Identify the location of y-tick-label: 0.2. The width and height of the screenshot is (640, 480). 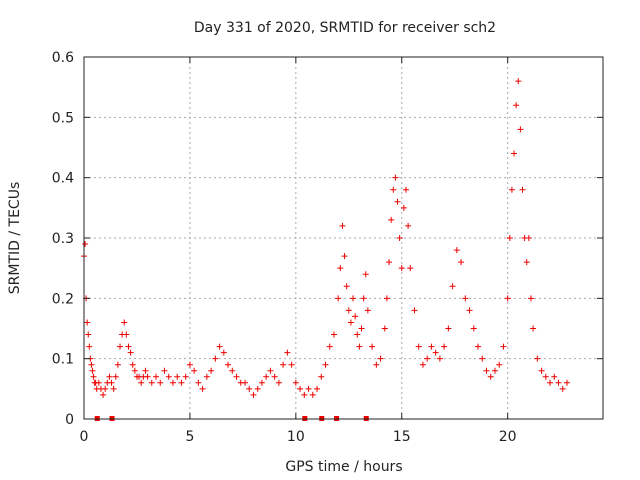
(63, 299).